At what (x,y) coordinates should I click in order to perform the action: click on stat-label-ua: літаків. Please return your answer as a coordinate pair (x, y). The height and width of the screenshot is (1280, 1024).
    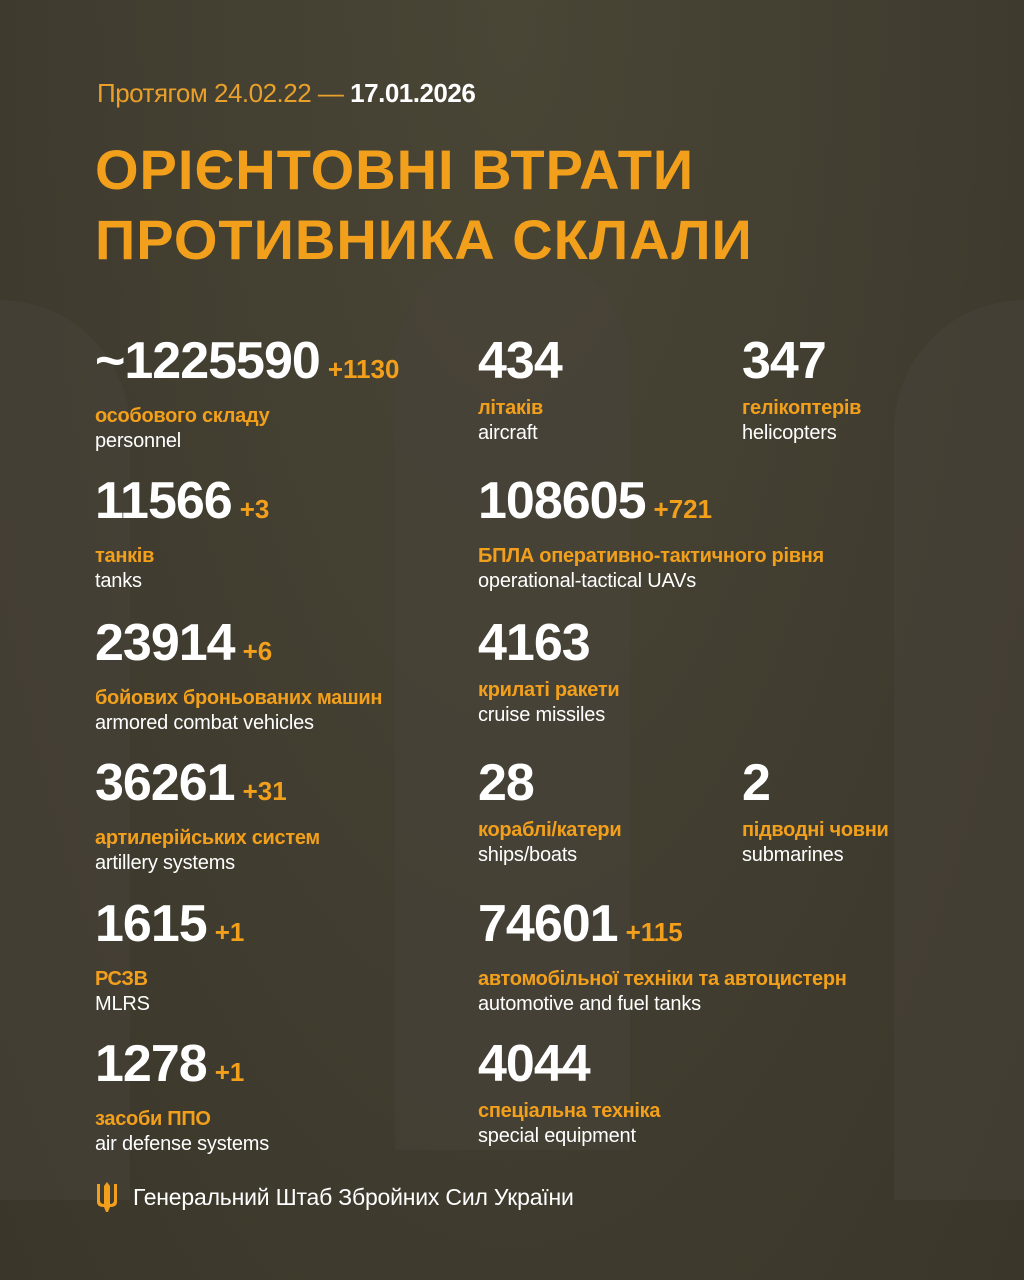
    Looking at the image, I should click on (510, 408).